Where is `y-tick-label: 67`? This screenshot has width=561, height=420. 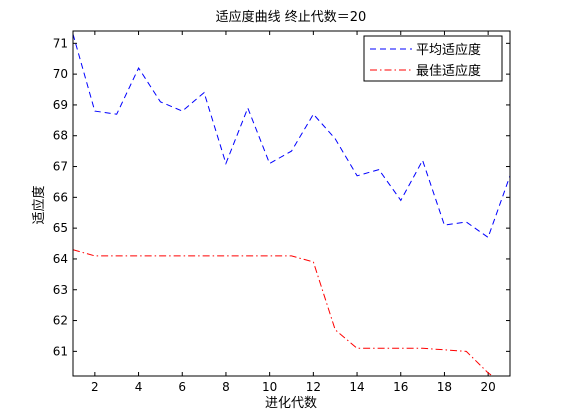 y-tick-label: 67 is located at coordinates (60, 167).